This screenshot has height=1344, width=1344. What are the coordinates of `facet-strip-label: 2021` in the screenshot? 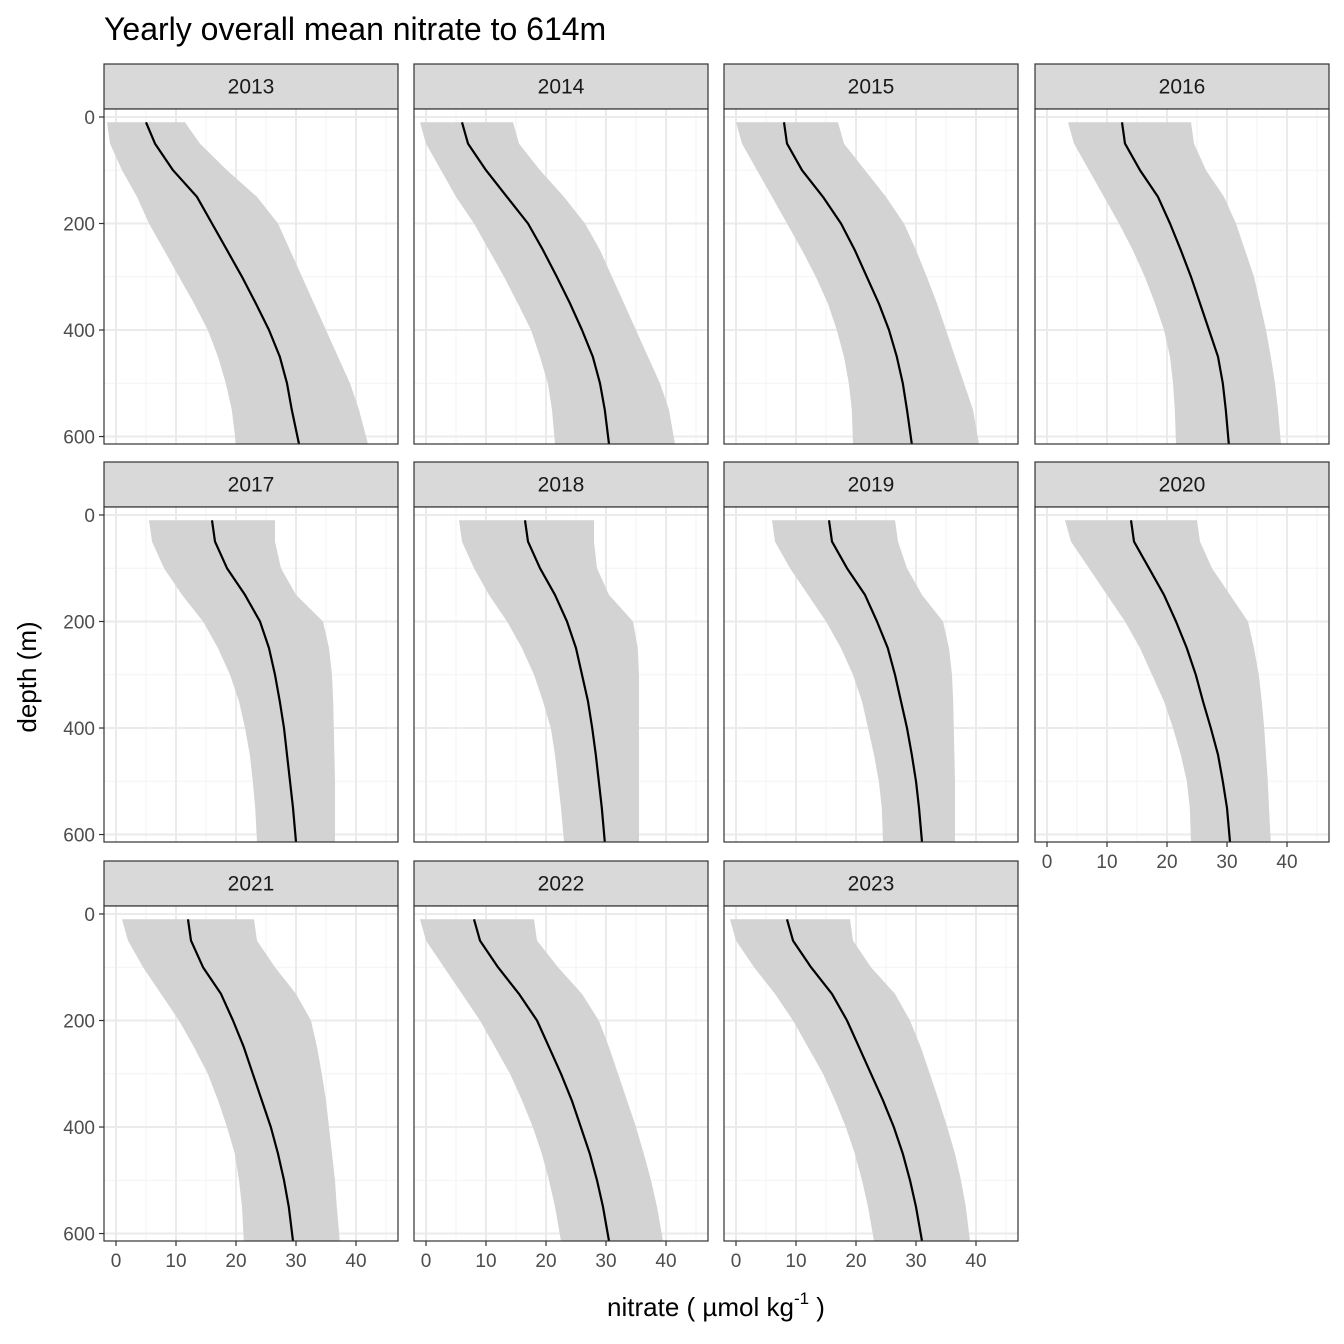 It's located at (251, 884).